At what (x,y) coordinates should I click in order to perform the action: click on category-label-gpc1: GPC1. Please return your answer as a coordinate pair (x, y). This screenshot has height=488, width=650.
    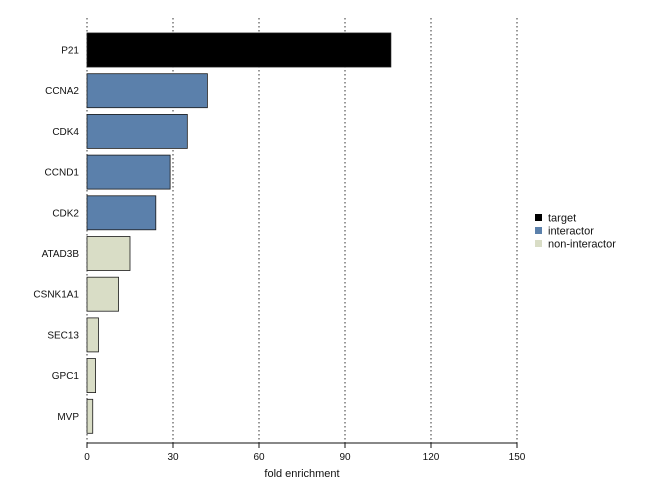
    Looking at the image, I should click on (66, 376).